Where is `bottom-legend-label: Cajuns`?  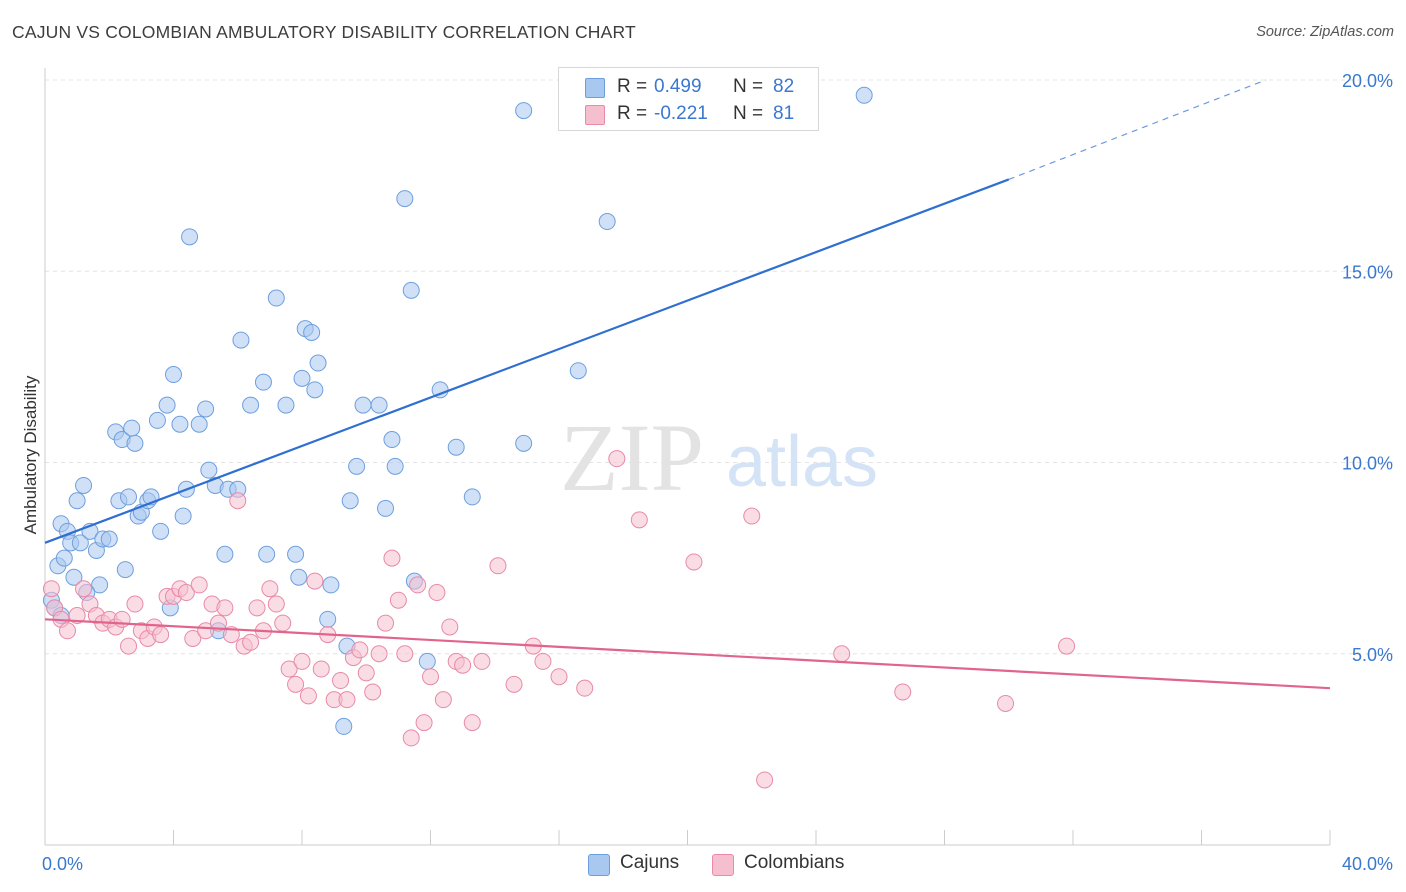 bottom-legend-label: Cajuns is located at coordinates (650, 862).